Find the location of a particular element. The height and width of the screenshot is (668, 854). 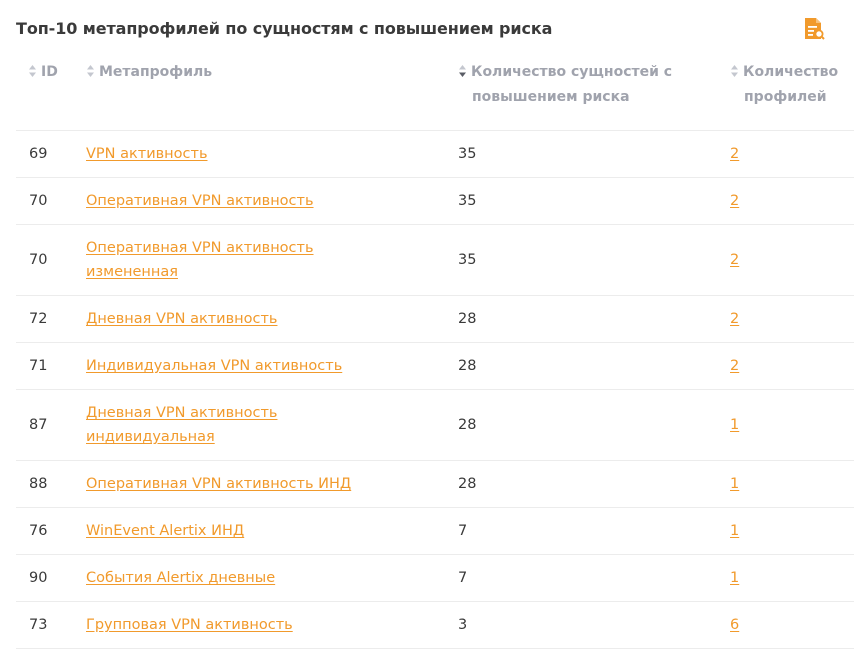

table-row: 73 Групповая VPN активность 3 6 is located at coordinates (435, 625).